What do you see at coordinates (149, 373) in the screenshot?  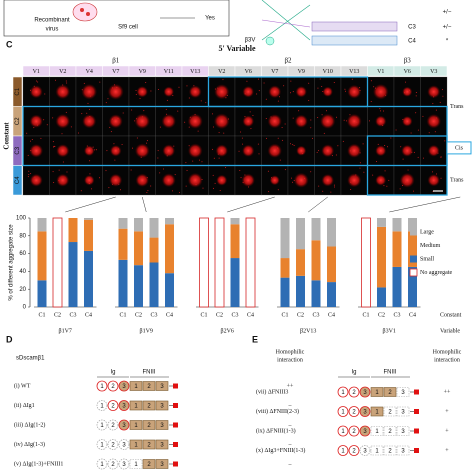 I see `region-label: FNIII` at bounding box center [149, 373].